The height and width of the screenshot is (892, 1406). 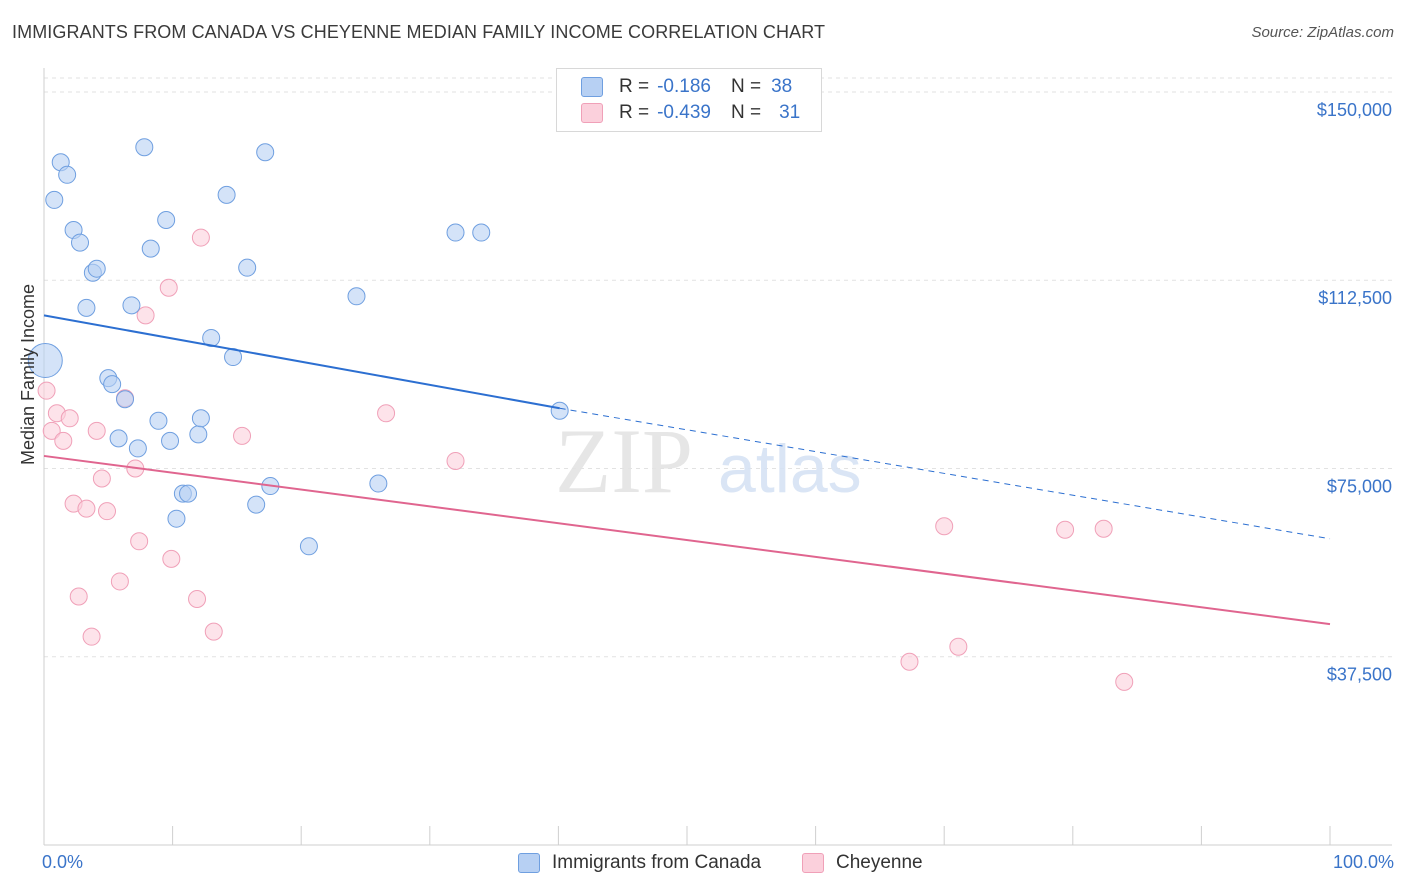 I want to click on legend-r-value: -0.439, so click(x=684, y=112).